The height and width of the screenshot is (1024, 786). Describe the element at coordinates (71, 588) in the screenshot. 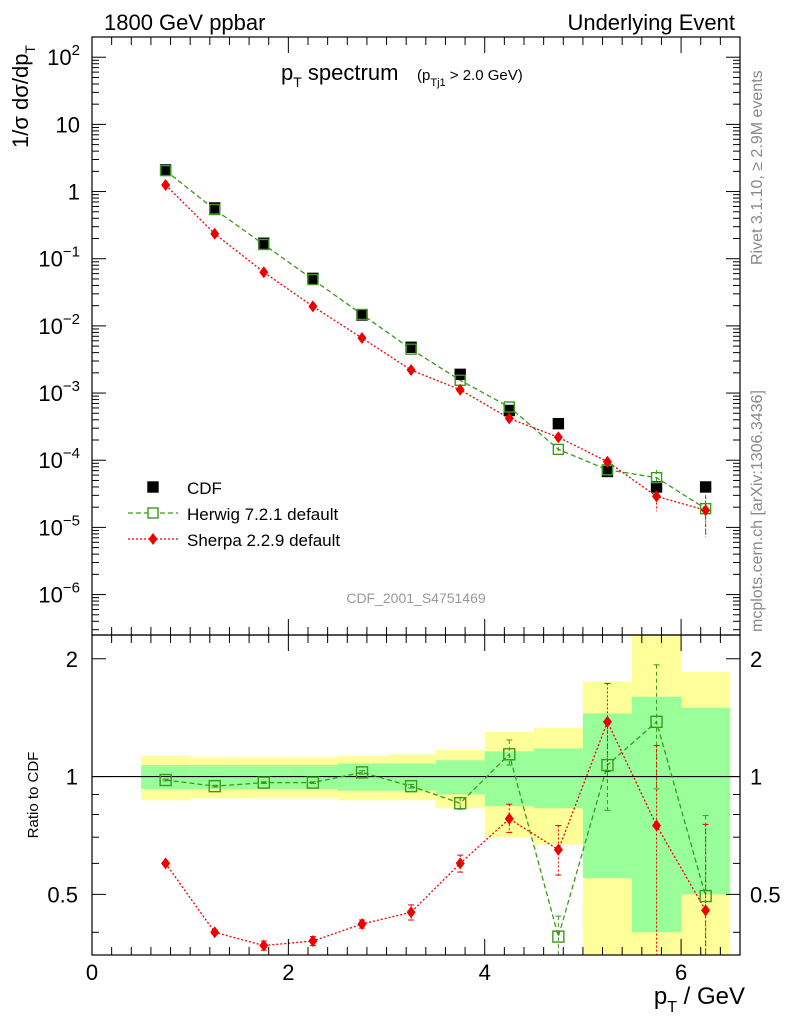

I see `main-ytick-exp: −6` at that location.